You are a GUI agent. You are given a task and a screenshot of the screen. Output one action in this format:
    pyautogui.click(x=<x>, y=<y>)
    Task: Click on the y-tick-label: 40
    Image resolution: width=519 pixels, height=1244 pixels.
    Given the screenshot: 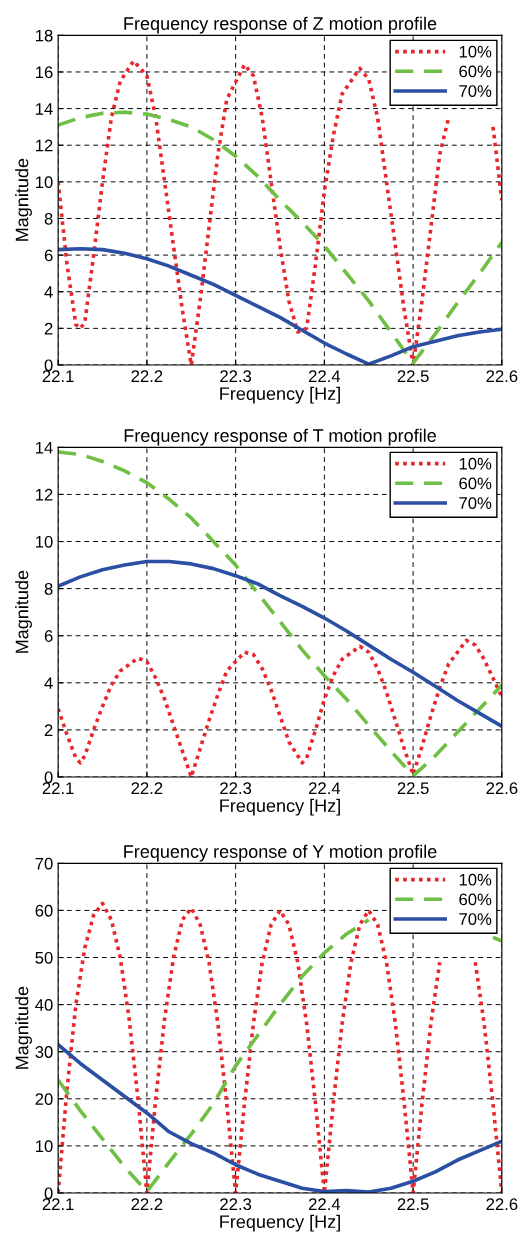 What is the action you would take?
    pyautogui.click(x=44, y=1005)
    